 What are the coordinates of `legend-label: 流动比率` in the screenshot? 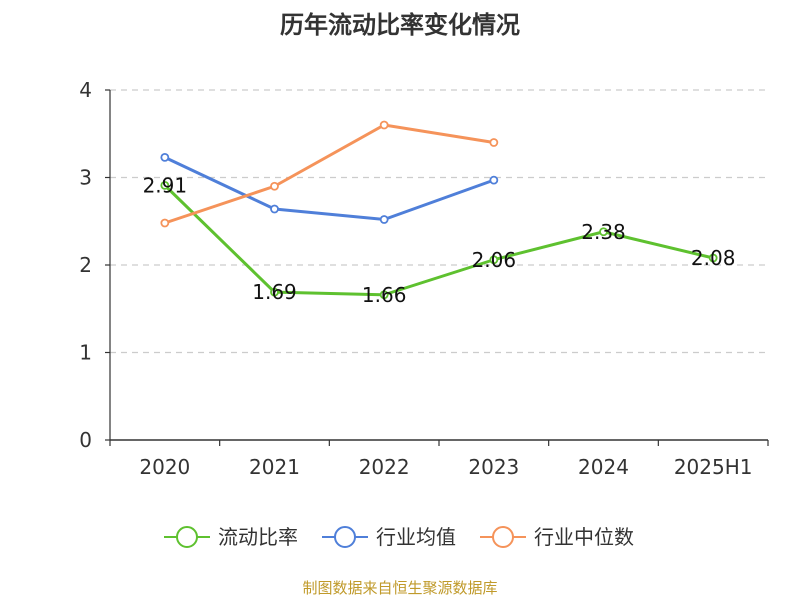 It's located at (258, 537).